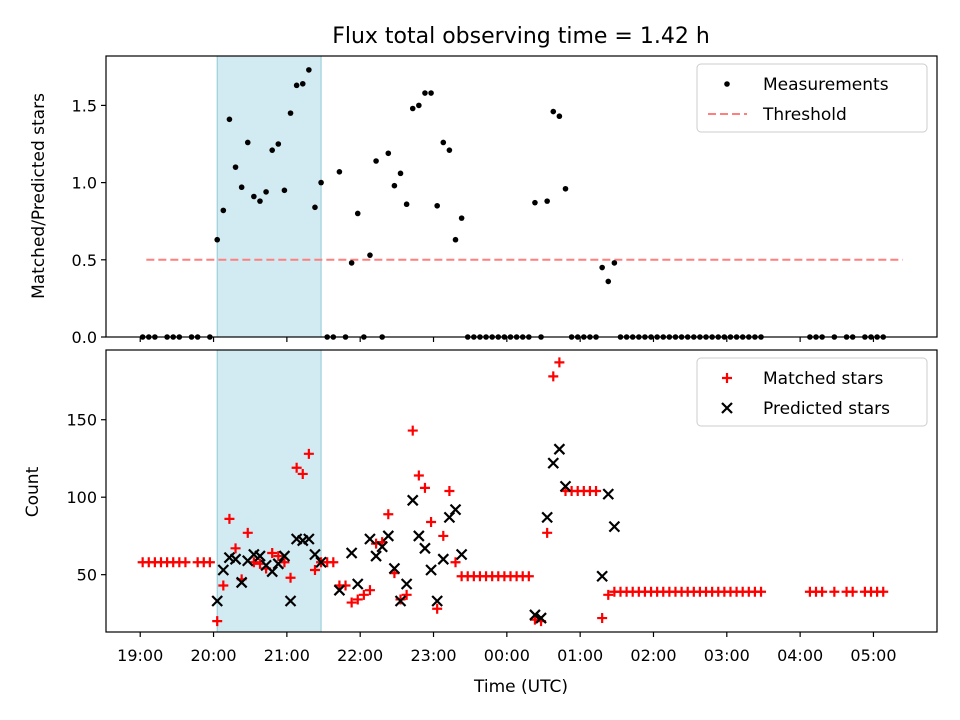 The image size is (960, 720). What do you see at coordinates (81, 420) in the screenshot?
I see `bottom-y-tick-label: 150` at bounding box center [81, 420].